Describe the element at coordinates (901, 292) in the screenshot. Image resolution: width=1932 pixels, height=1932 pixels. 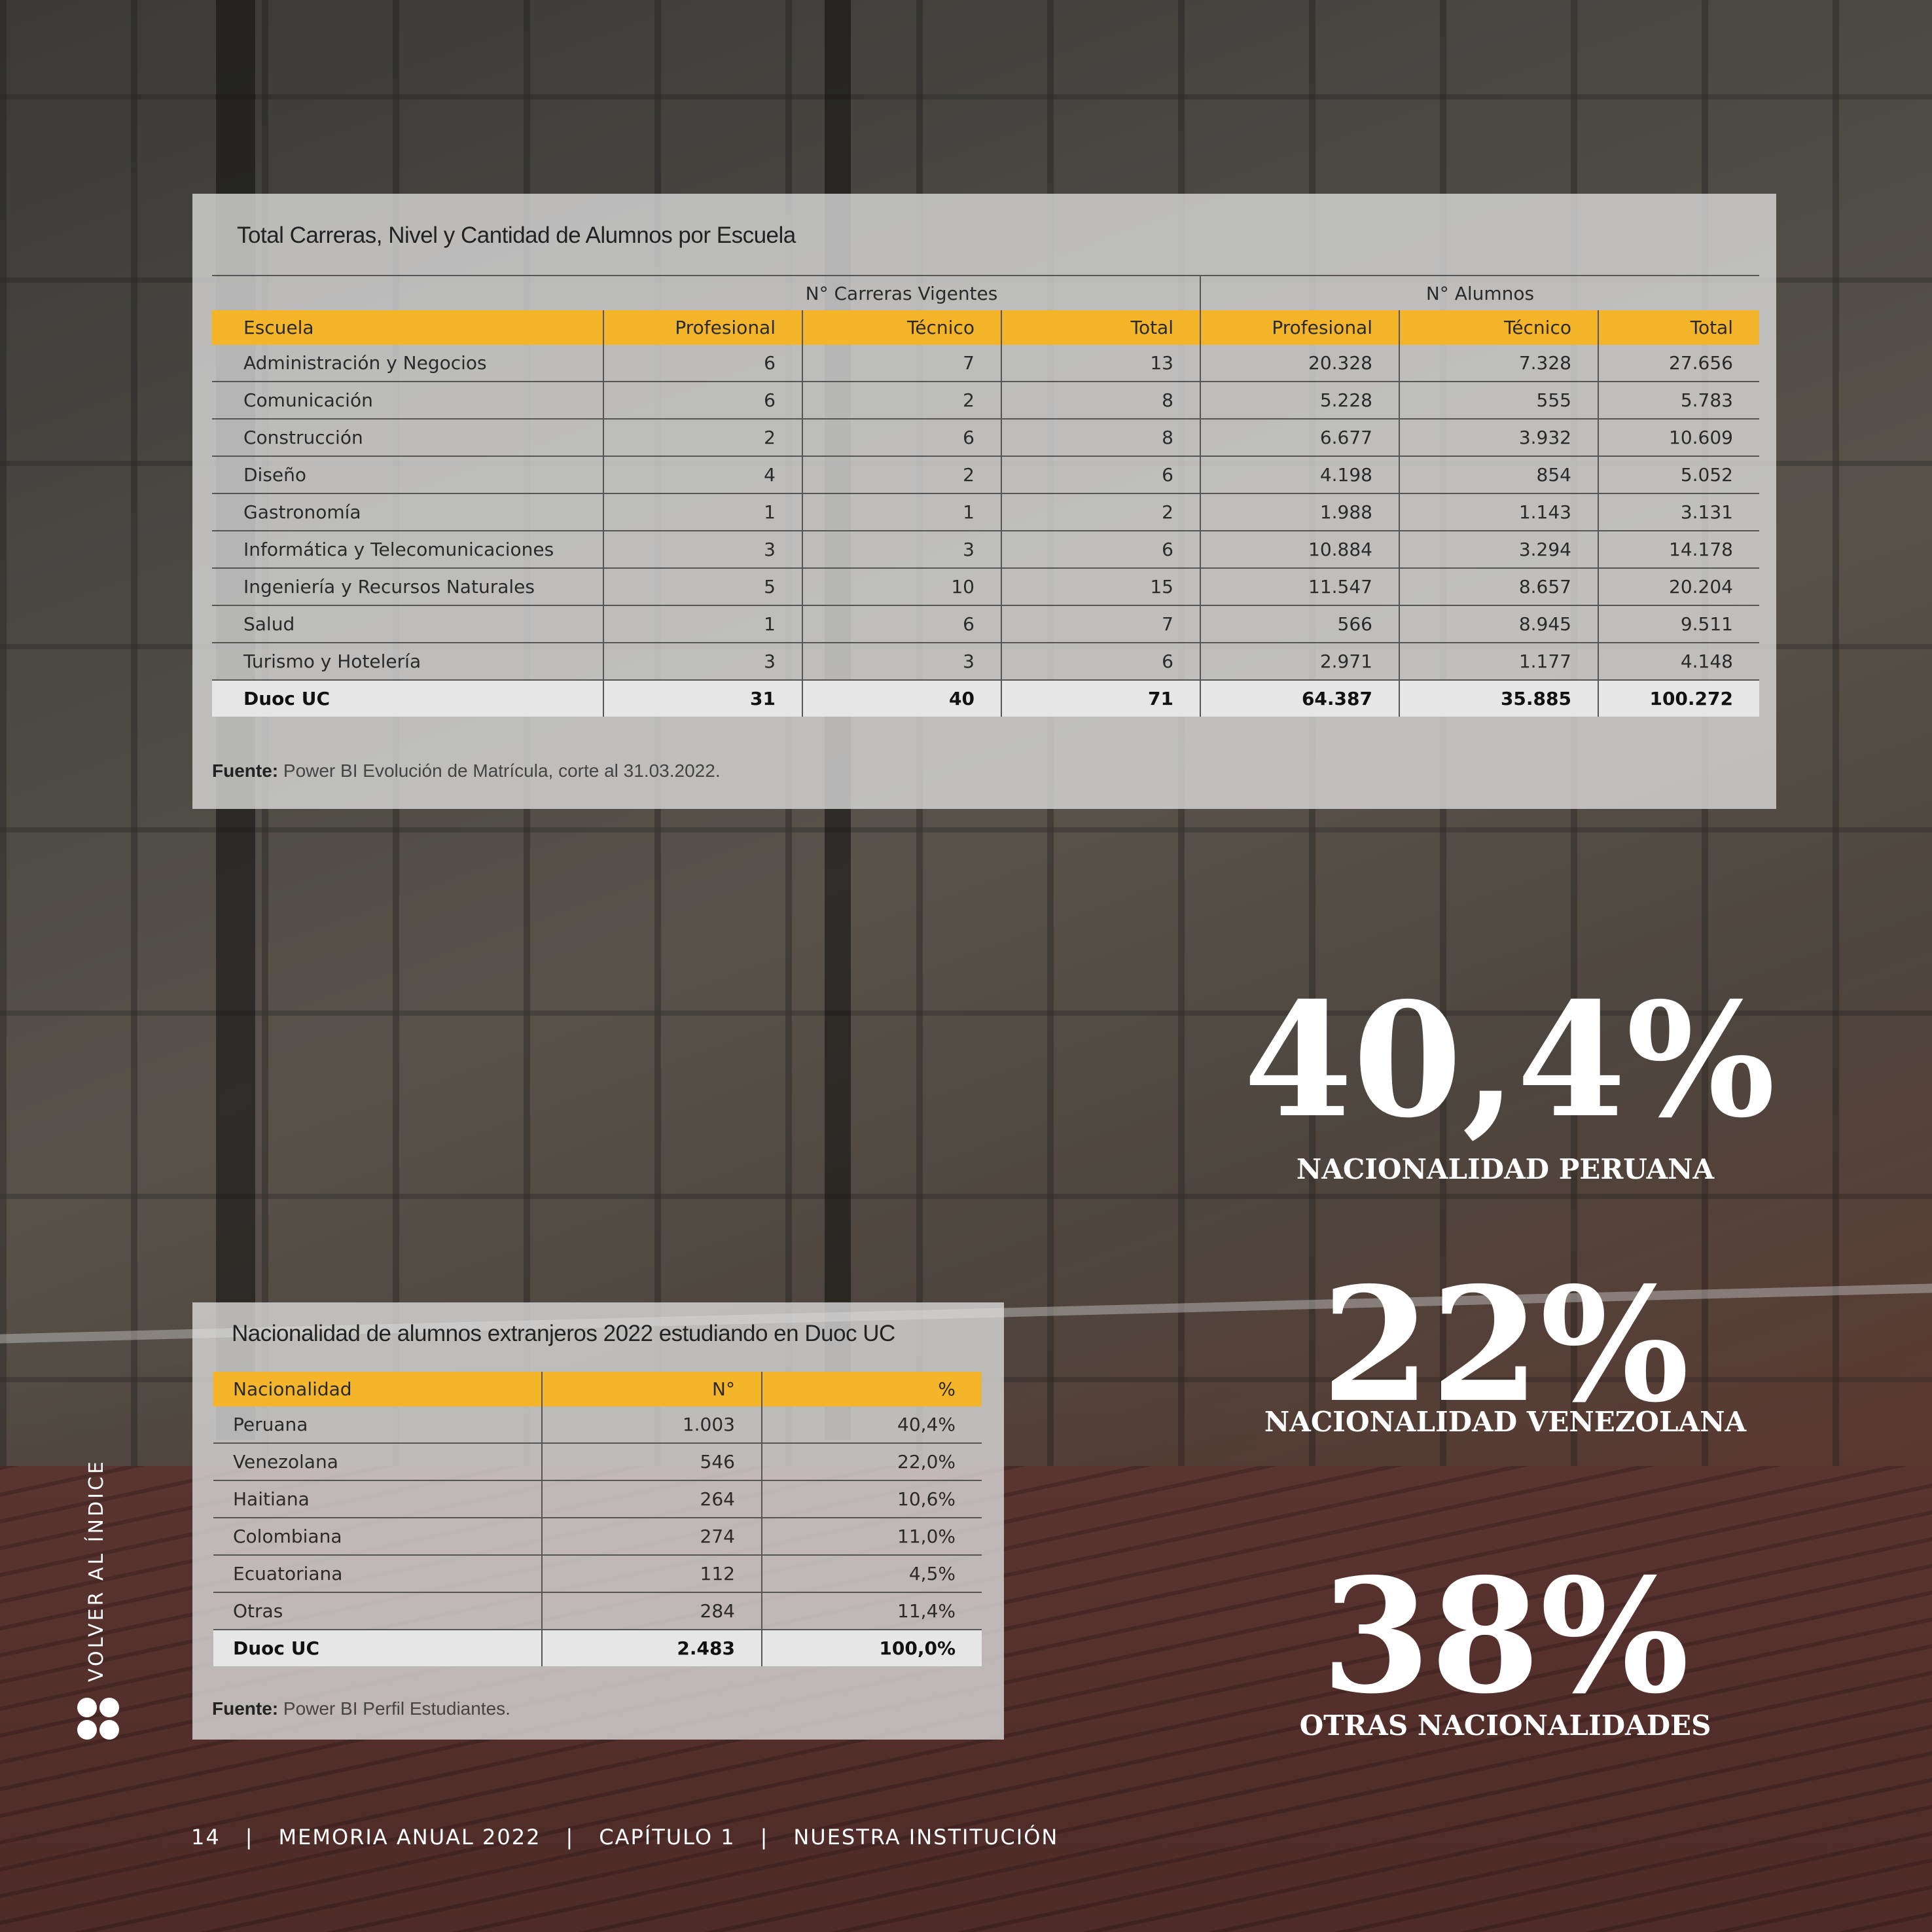
I see `group-header-careers: N° Carreras Vigentes` at that location.